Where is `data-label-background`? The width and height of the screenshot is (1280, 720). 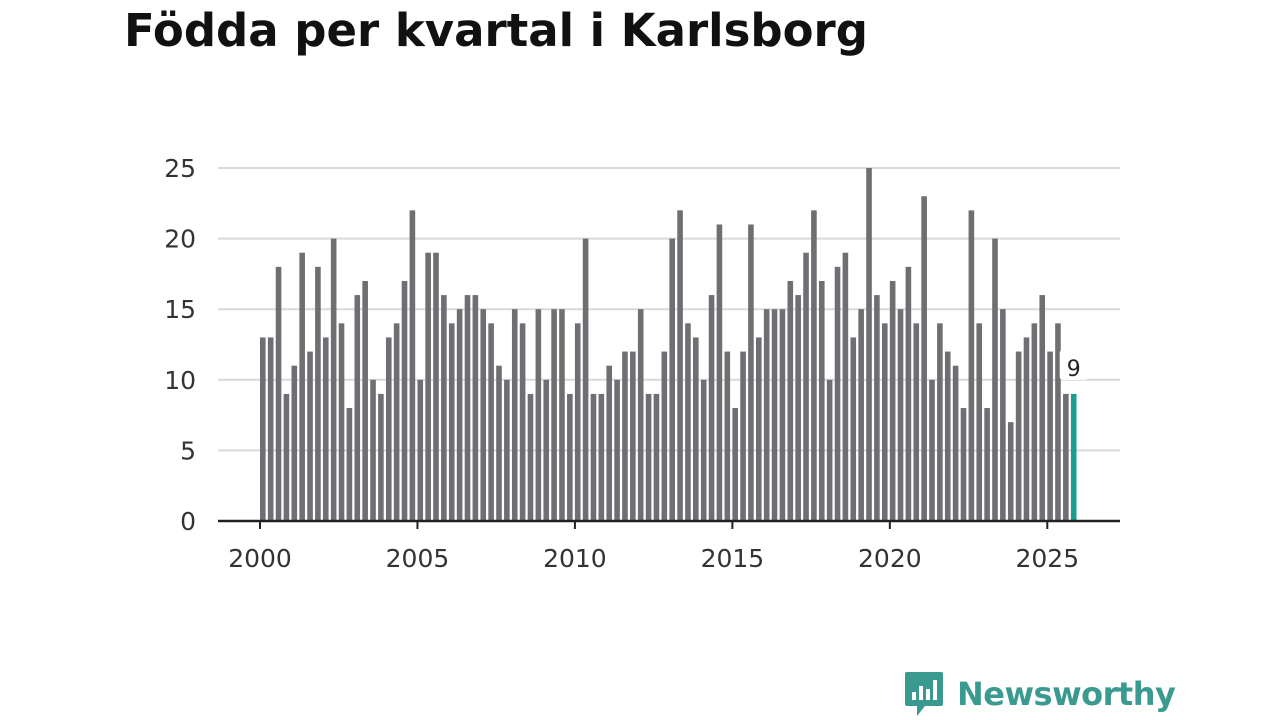
data-label-background is located at coordinates (1073, 364).